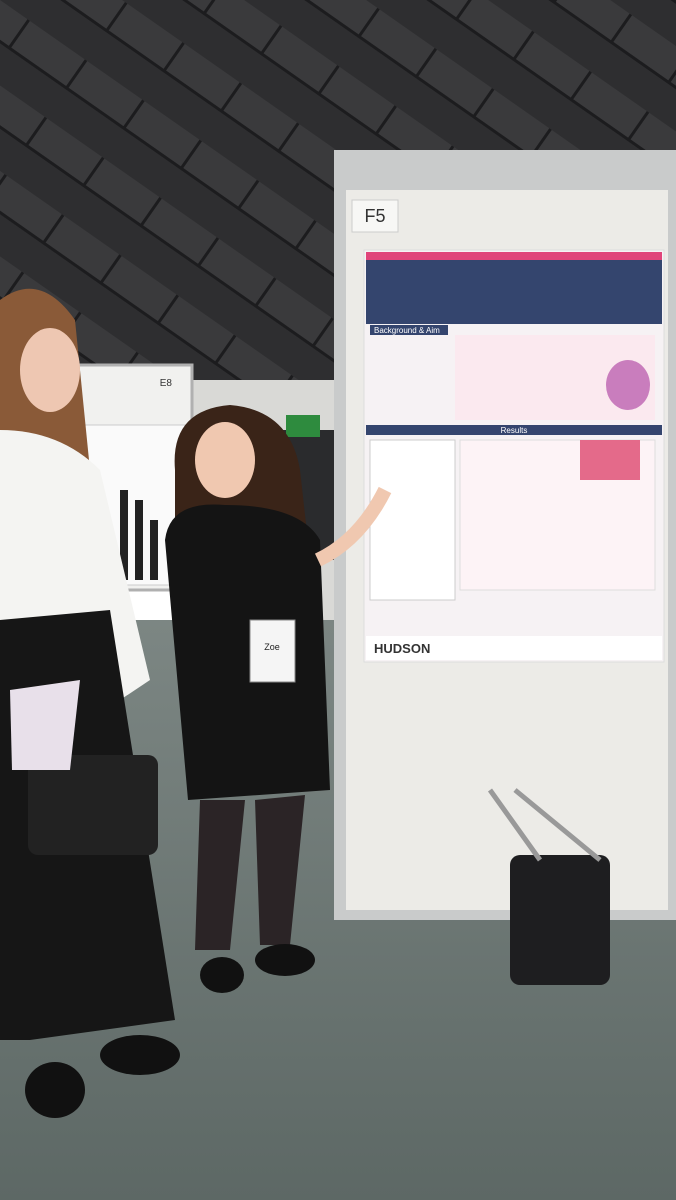 This screenshot has width=676, height=1200. I want to click on poster-logo: HUDSON, so click(402, 648).